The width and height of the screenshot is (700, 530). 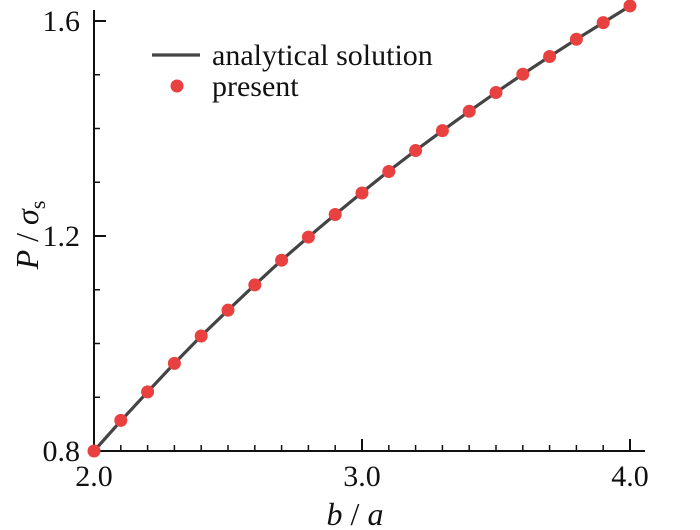 I want to click on x-axis-title-var2: a, so click(x=375, y=513).